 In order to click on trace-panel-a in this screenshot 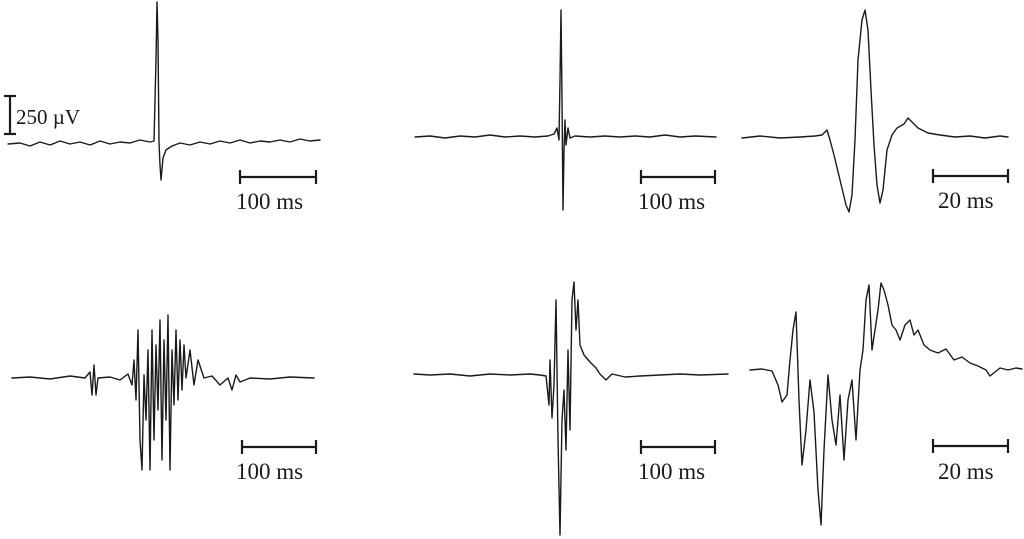, I will do `click(164, 91)`.